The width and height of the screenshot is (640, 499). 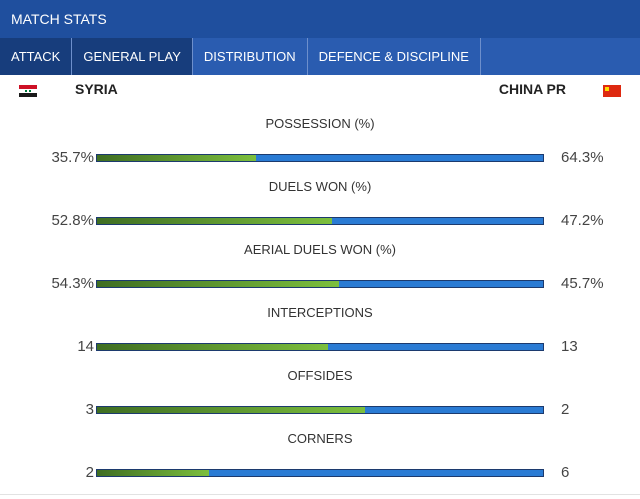 What do you see at coordinates (320, 19) in the screenshot?
I see `match-stats-header: MATCH STATS` at bounding box center [320, 19].